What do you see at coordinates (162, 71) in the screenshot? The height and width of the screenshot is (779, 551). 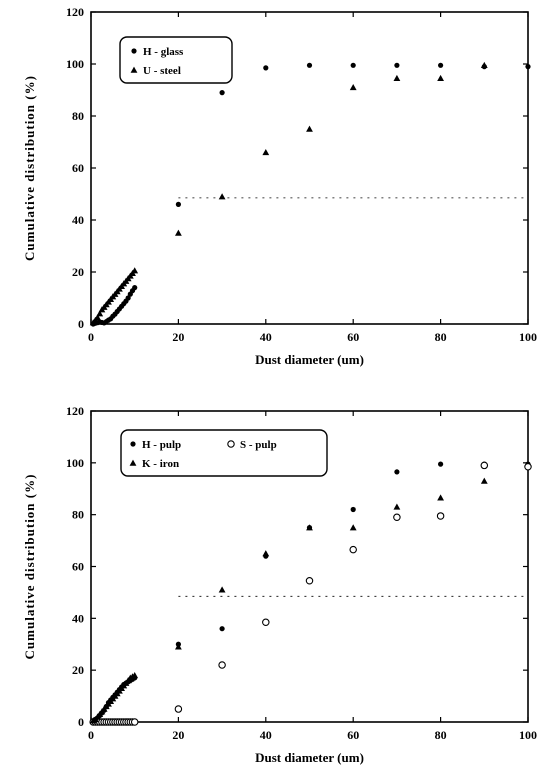 I see `legend-label: U - steel` at bounding box center [162, 71].